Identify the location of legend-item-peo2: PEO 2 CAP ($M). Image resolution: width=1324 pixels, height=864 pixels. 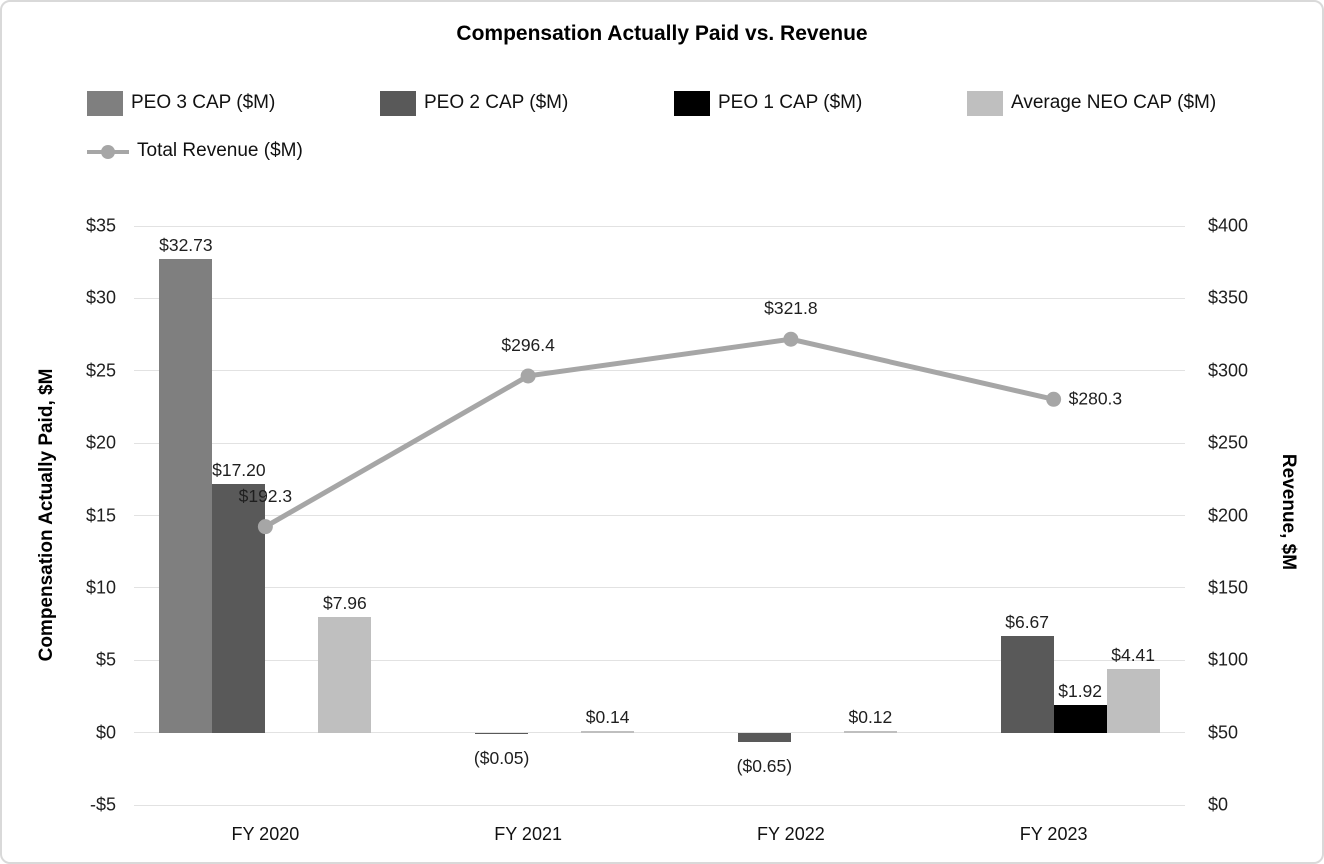
(474, 103).